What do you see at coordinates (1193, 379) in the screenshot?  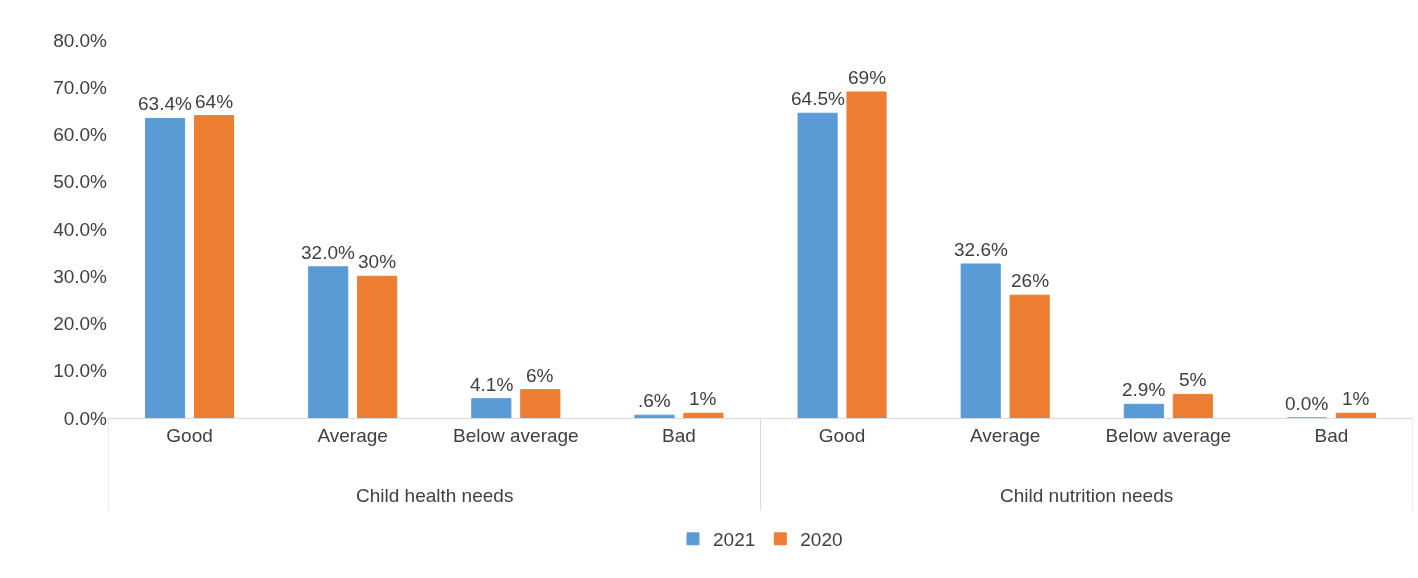 I see `data-label: 5%` at bounding box center [1193, 379].